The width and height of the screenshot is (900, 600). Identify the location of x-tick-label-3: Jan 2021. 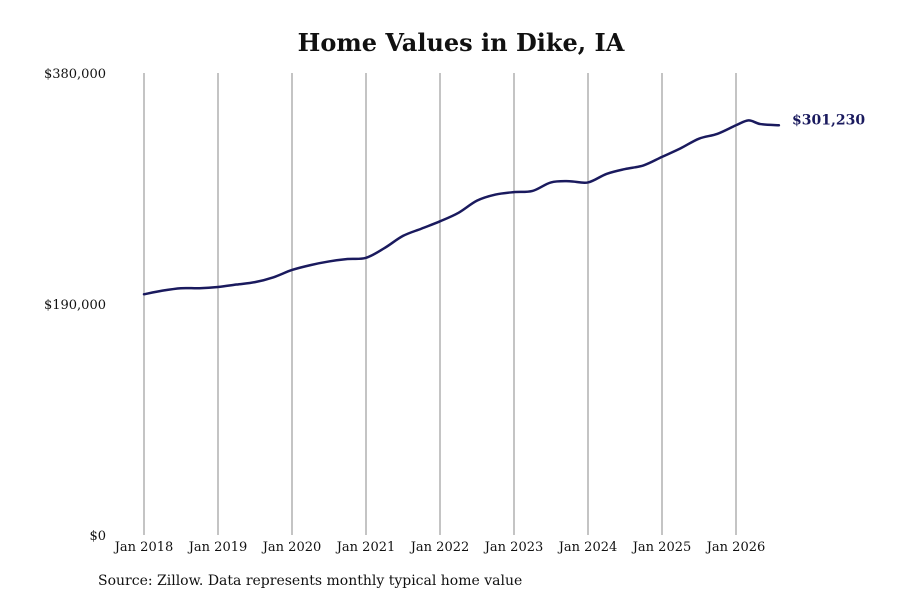
(365, 547).